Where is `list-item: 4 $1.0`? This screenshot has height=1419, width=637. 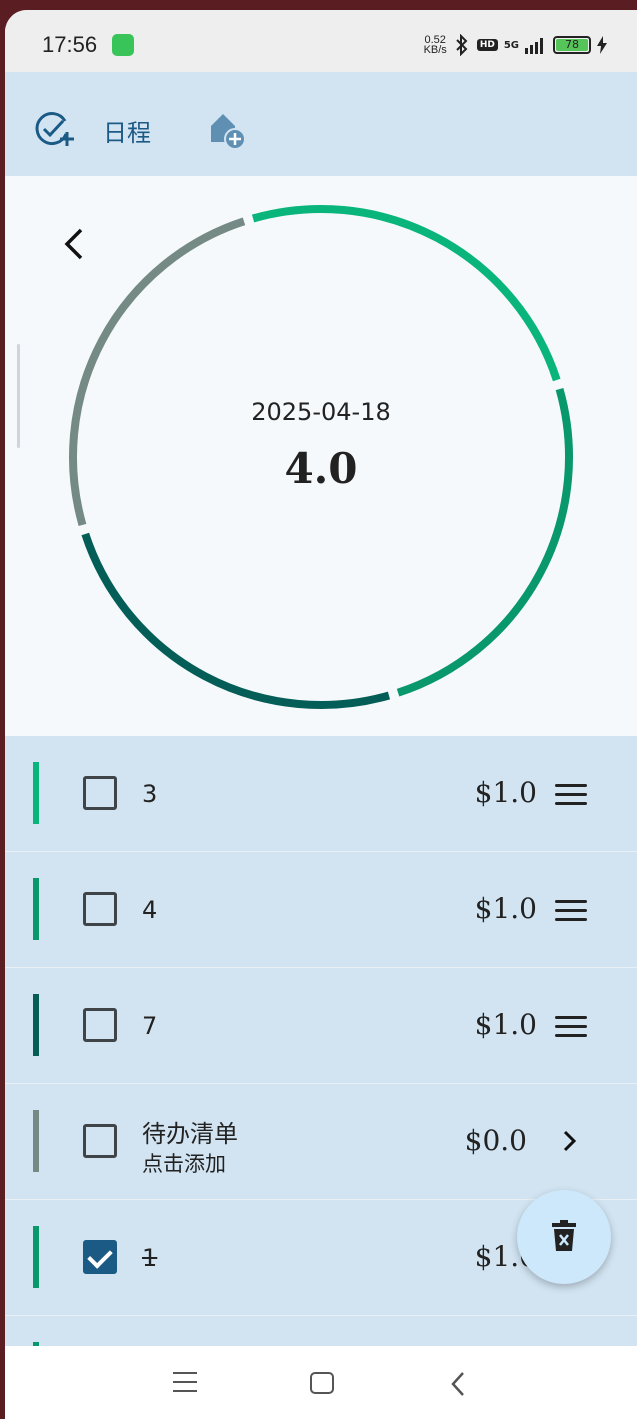
list-item: 4 $1.0 is located at coordinates (321, 910).